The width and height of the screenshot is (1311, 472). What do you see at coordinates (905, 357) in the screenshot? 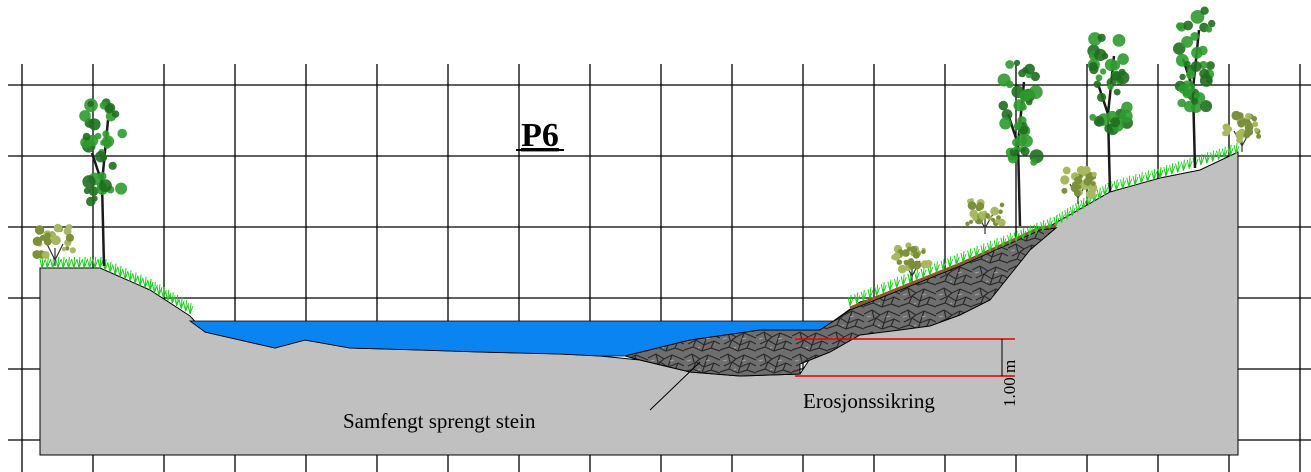
I see `dimension-lines` at bounding box center [905, 357].